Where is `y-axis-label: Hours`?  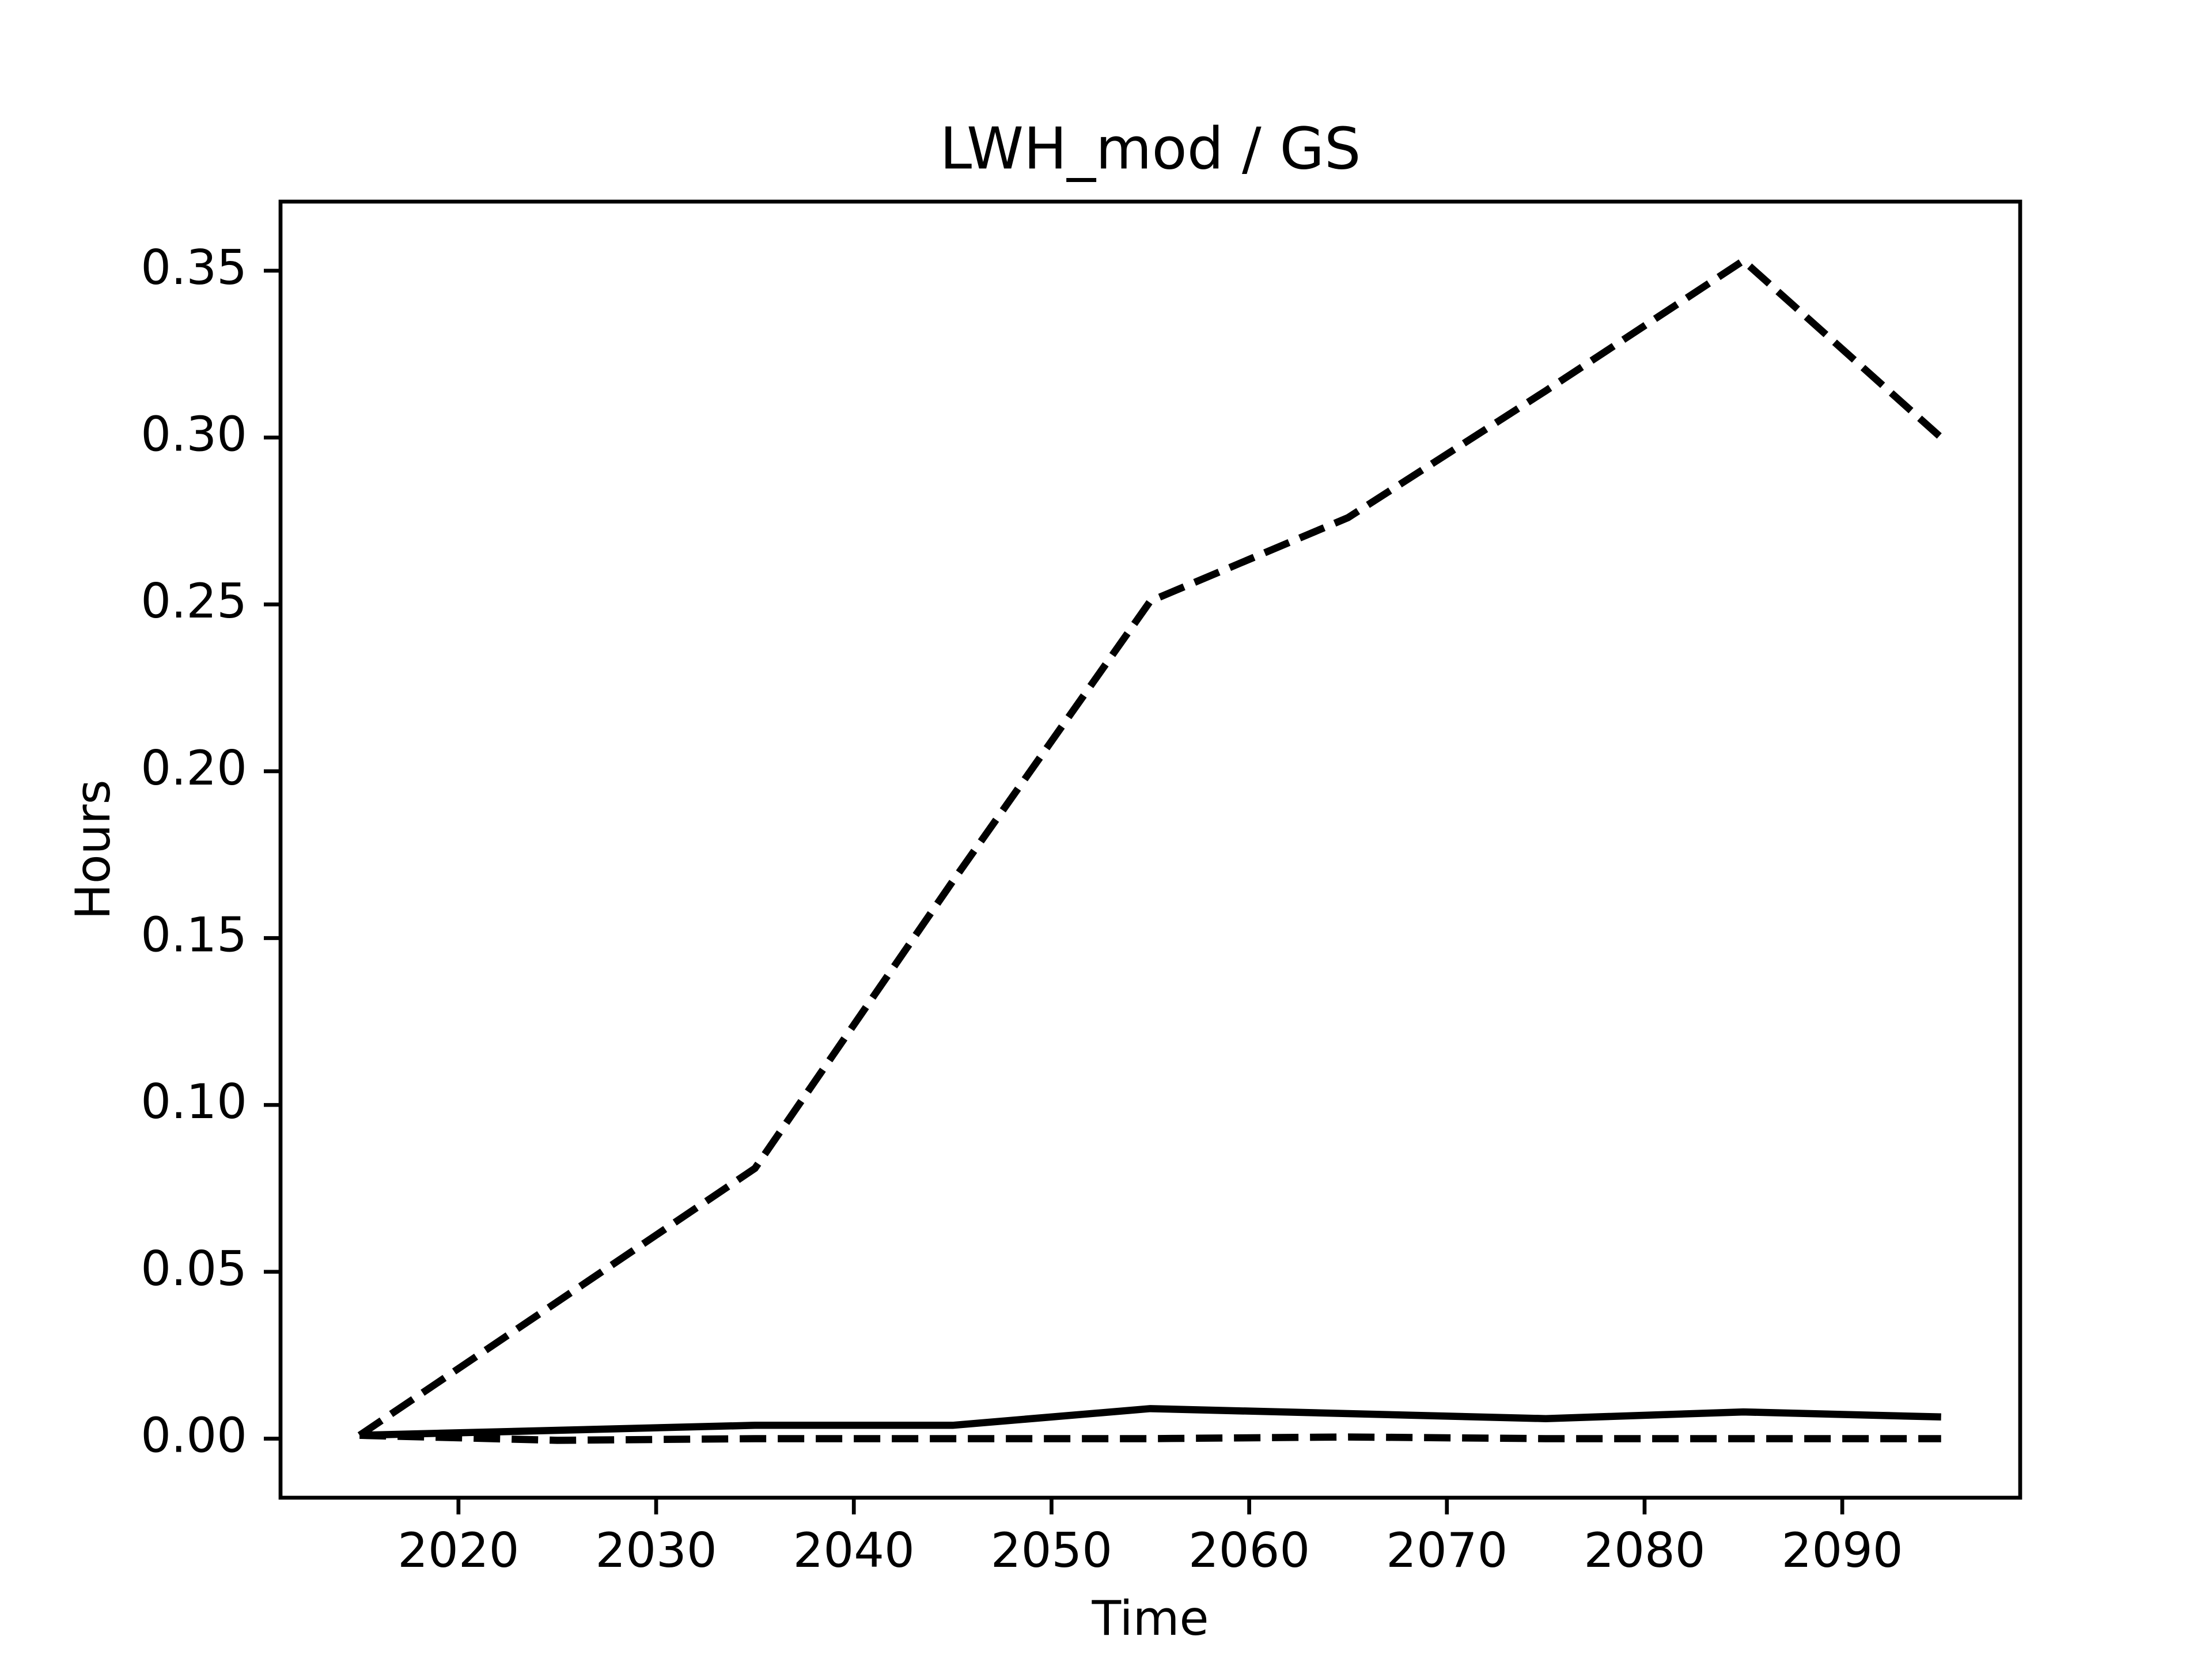
y-axis-label: Hours is located at coordinates (93, 849).